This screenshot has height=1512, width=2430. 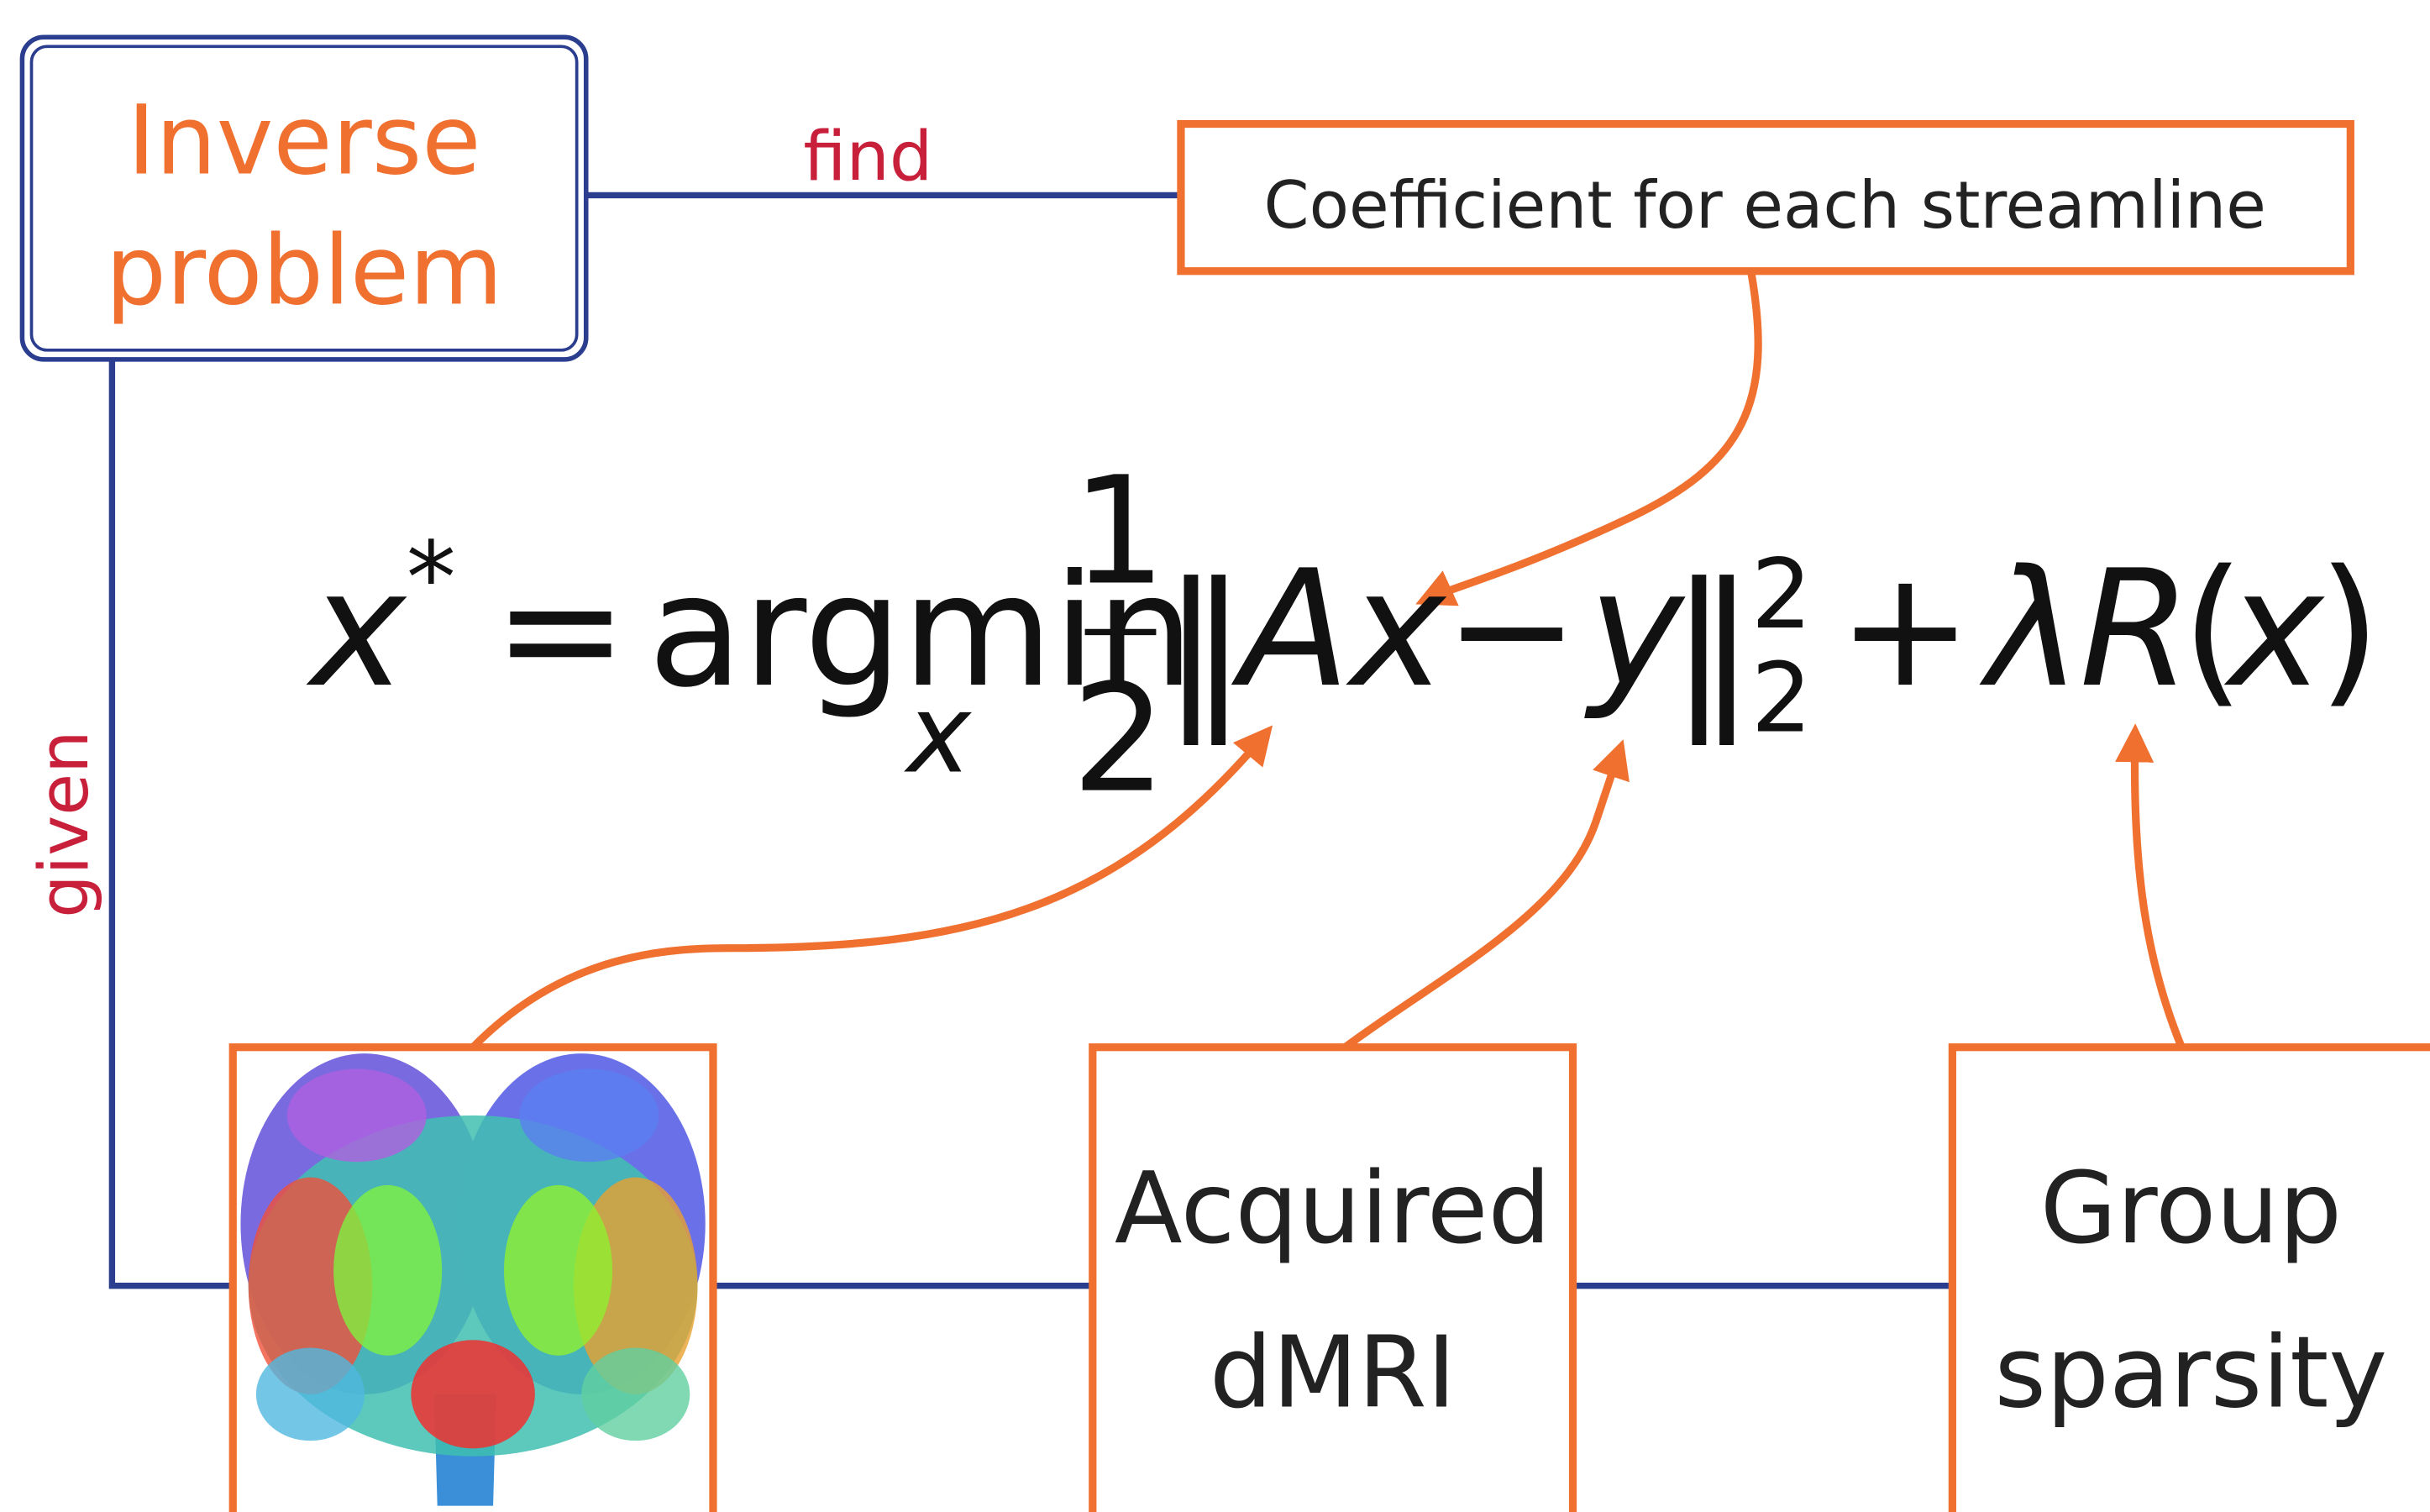 I want to click on brain-image, so click(x=473, y=1279).